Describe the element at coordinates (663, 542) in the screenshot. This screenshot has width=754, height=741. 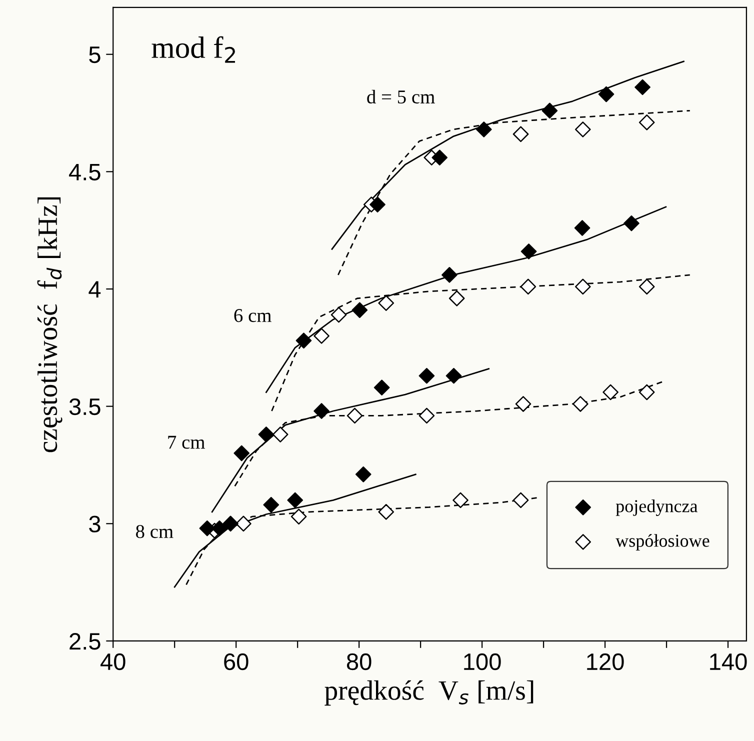
I see `legend-label: współosiowe` at that location.